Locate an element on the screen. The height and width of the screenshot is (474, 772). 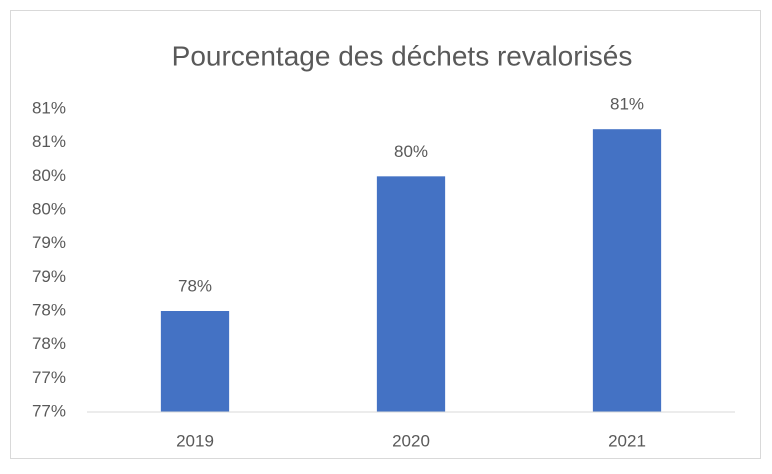
data-label: 81% is located at coordinates (627, 104).